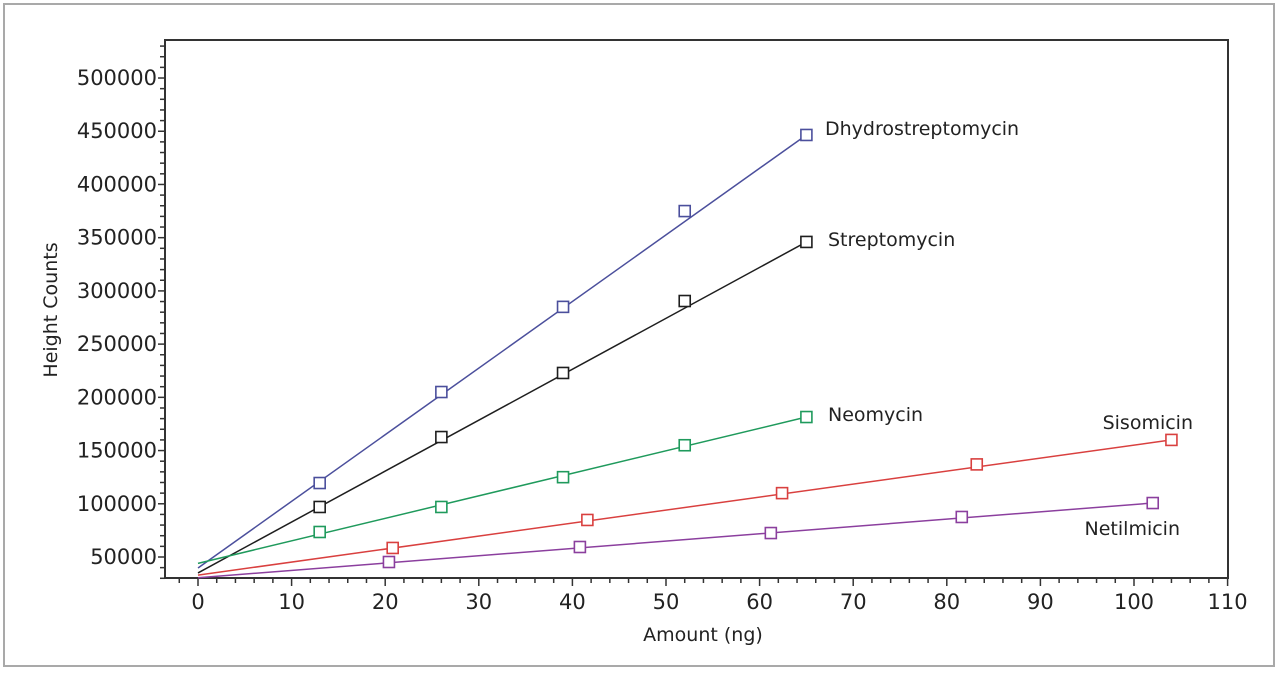 The height and width of the screenshot is (673, 1280). I want to click on series-label-streptomycin: Streptomycin, so click(891, 240).